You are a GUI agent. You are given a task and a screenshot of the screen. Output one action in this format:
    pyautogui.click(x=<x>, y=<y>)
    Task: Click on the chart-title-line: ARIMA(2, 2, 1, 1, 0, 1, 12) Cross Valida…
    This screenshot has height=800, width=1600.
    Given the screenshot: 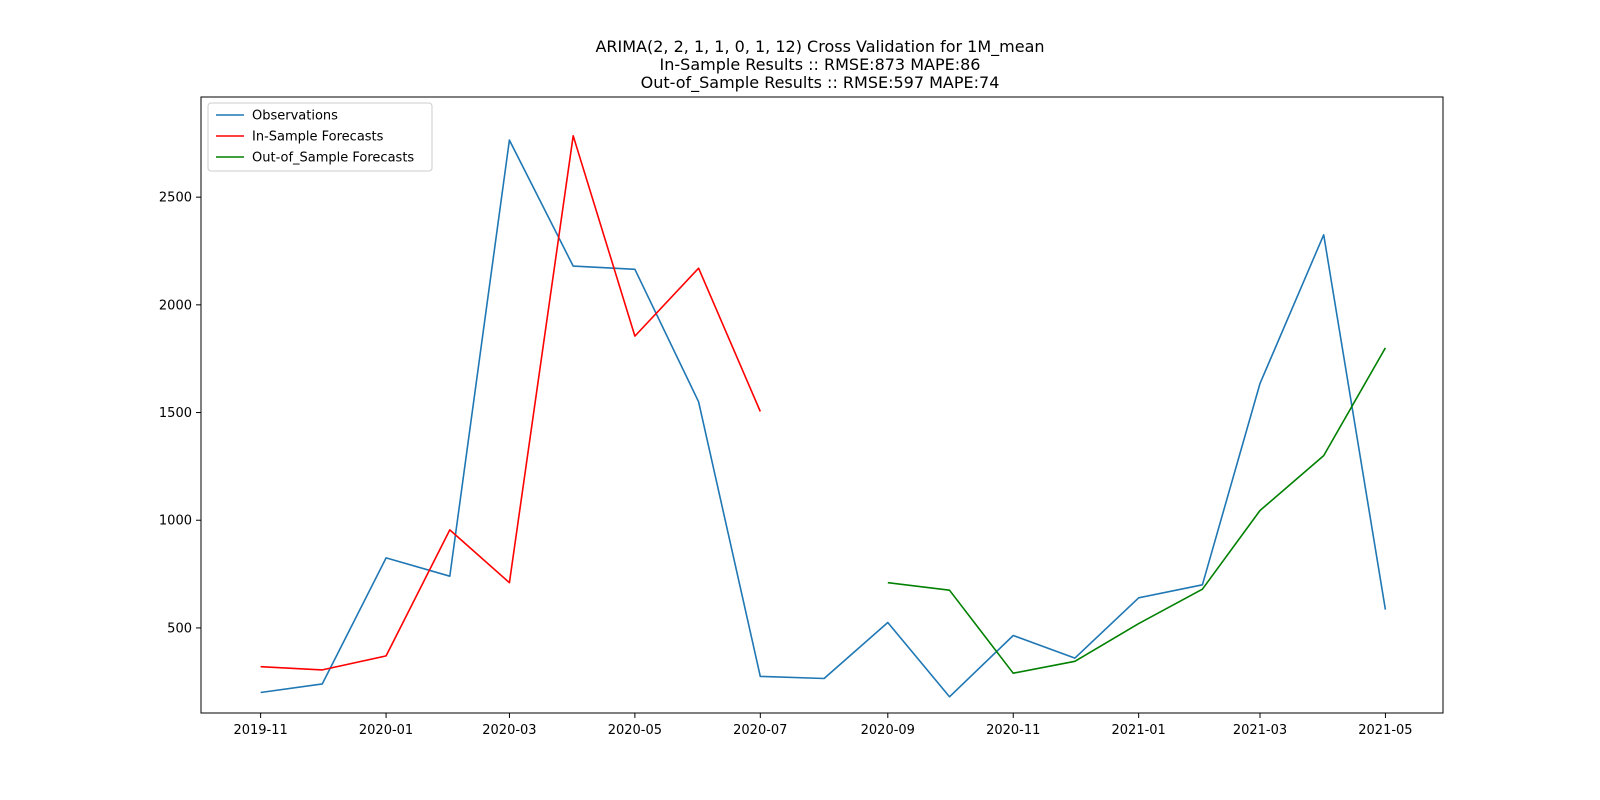 What is the action you would take?
    pyautogui.click(x=819, y=47)
    